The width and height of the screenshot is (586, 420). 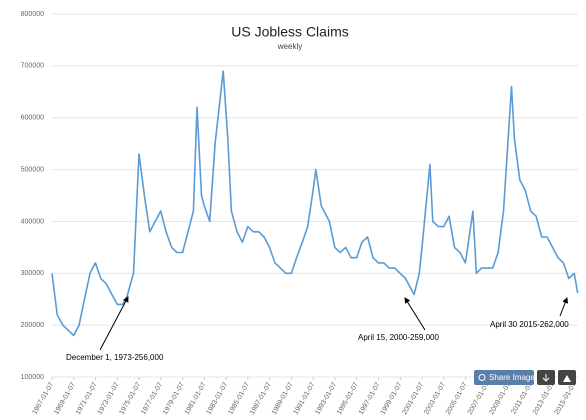 I want to click on y-tick-label: 200000, so click(x=32, y=325).